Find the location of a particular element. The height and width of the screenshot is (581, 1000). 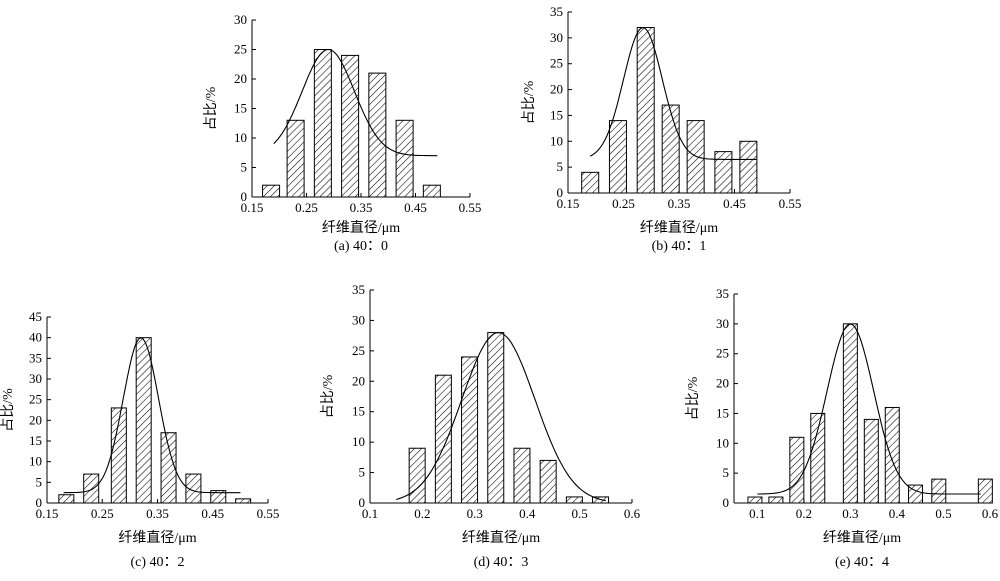

panel-caption: (b) 40：1 is located at coordinates (679, 246).